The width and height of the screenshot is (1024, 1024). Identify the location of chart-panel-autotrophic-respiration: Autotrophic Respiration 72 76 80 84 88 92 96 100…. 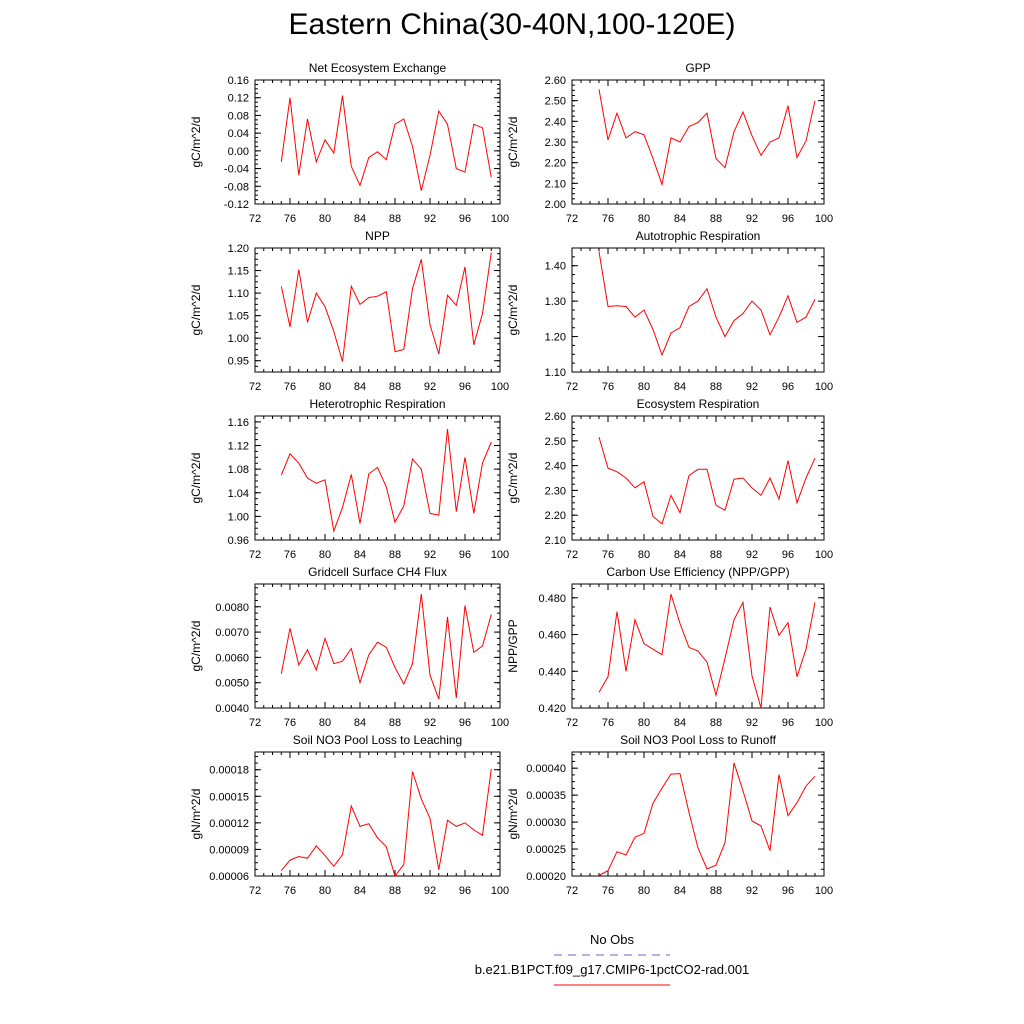
(669, 311).